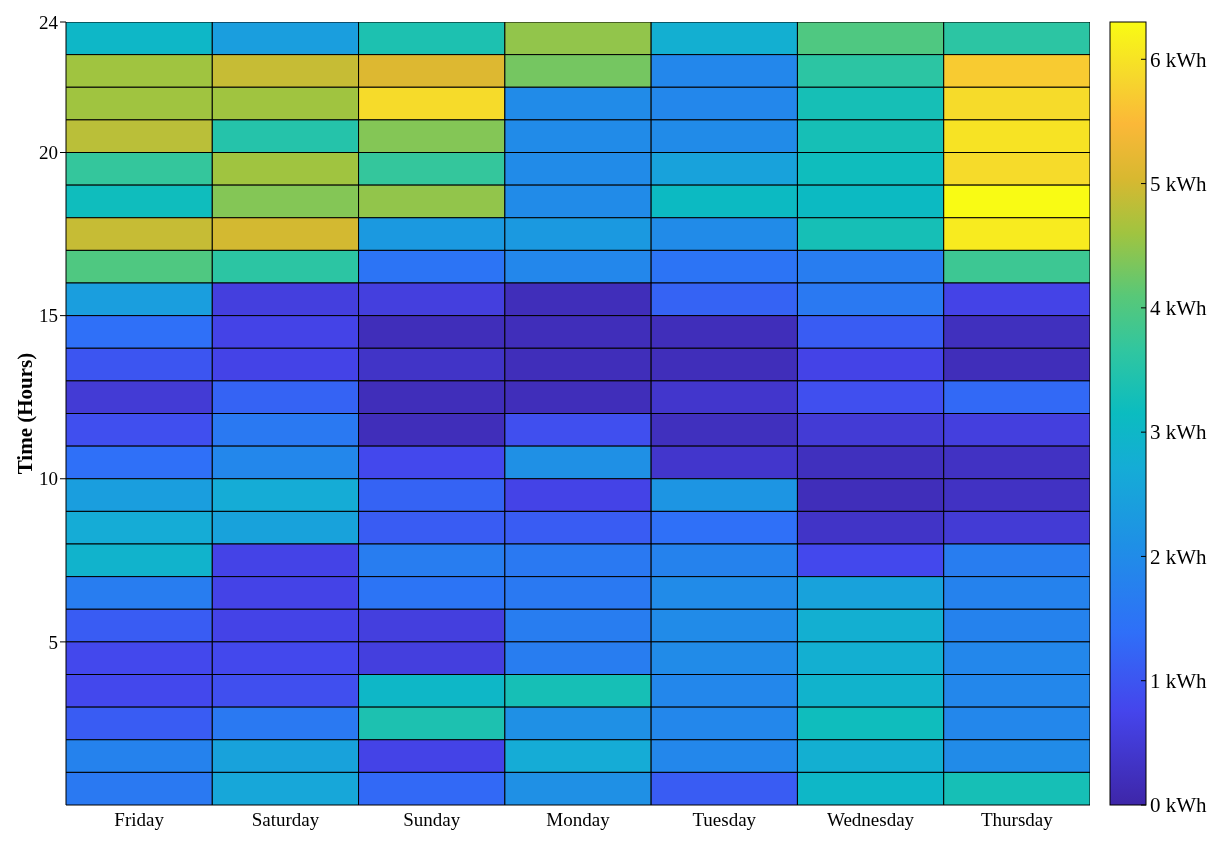 The width and height of the screenshot is (1222, 853). What do you see at coordinates (1179, 681) in the screenshot?
I see `color-bar-label: 1 kWh` at bounding box center [1179, 681].